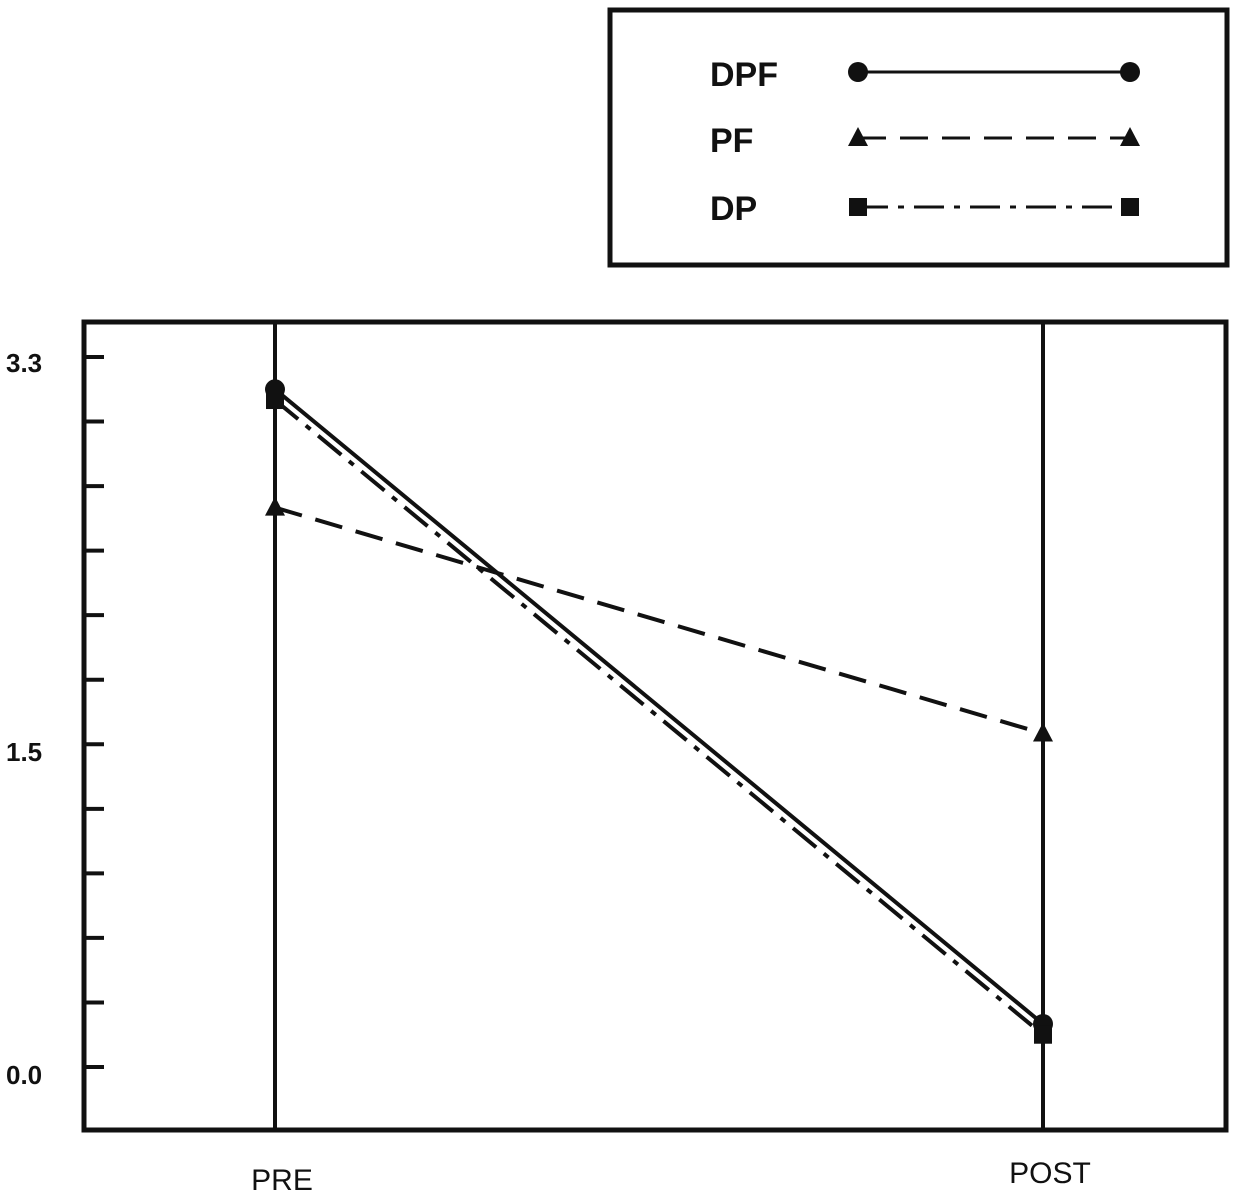 The height and width of the screenshot is (1199, 1234). Describe the element at coordinates (858, 72) in the screenshot. I see `legend-marker-dpf-left` at that location.